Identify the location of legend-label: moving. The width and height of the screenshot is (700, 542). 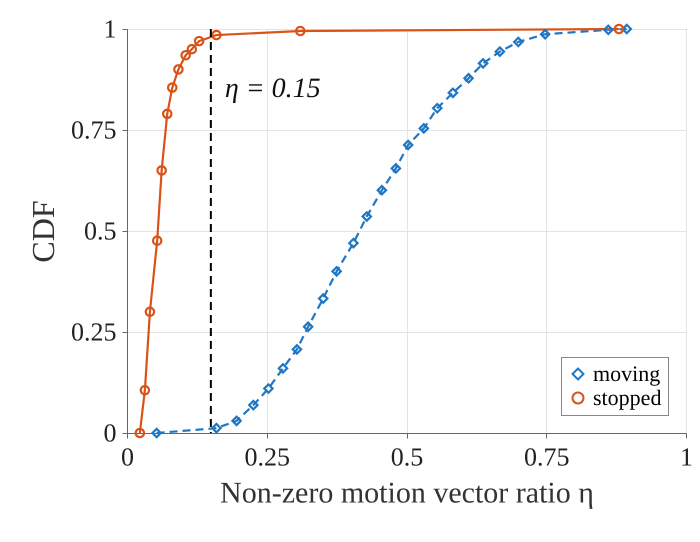
(626, 373).